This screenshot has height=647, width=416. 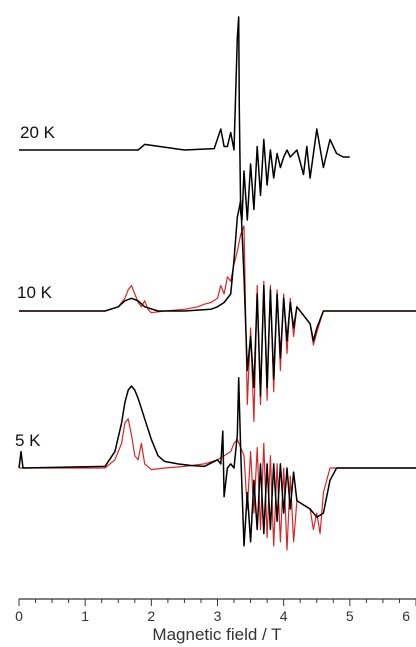 What do you see at coordinates (406, 616) in the screenshot?
I see `x-tick-label: 6` at bounding box center [406, 616].